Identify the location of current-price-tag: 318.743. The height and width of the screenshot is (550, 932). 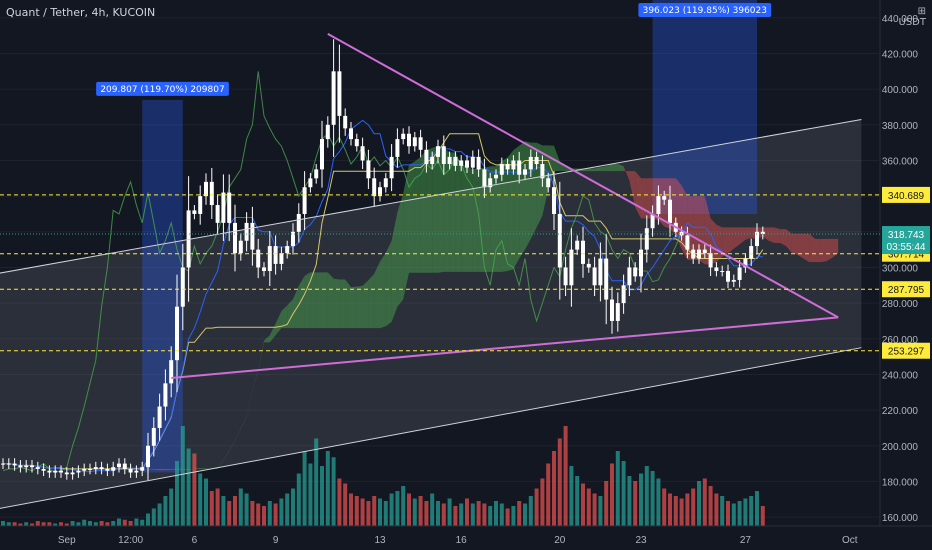
(906, 235).